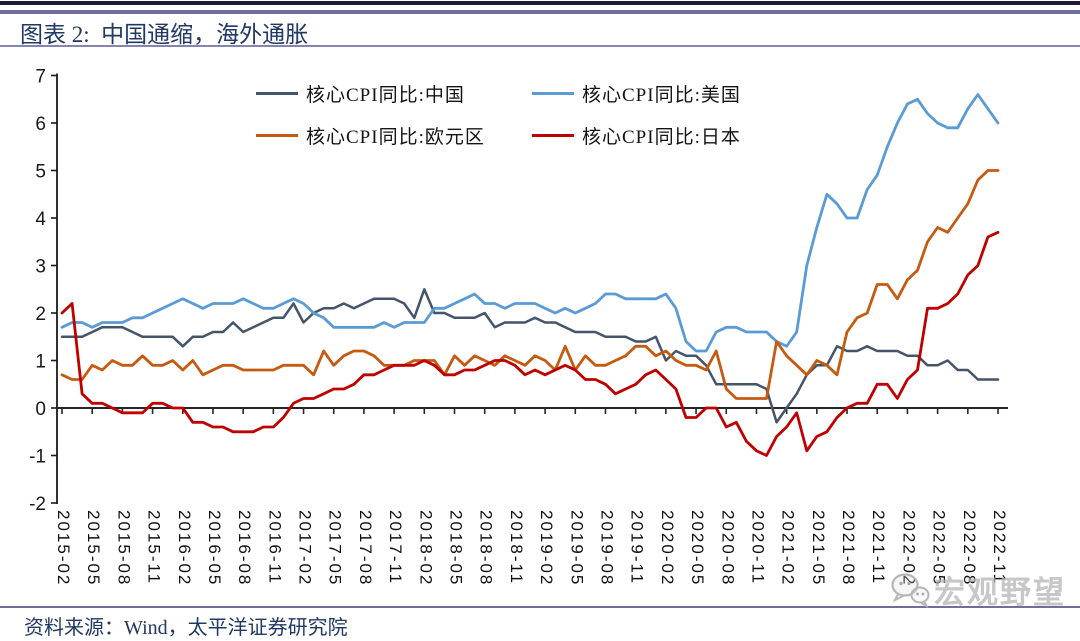  Describe the element at coordinates (818, 548) in the screenshot. I see `svg-text: 2021-05` at that location.